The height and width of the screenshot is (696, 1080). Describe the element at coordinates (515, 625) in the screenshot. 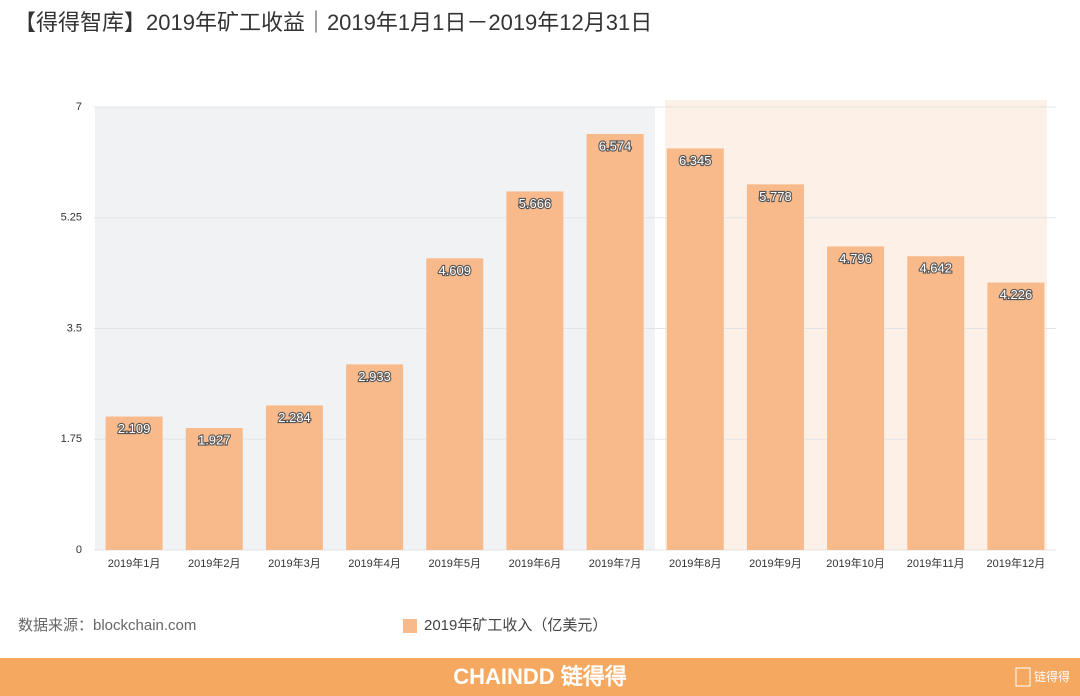

I see `legend-label: 2019年矿工收入（亿美元）` at that location.